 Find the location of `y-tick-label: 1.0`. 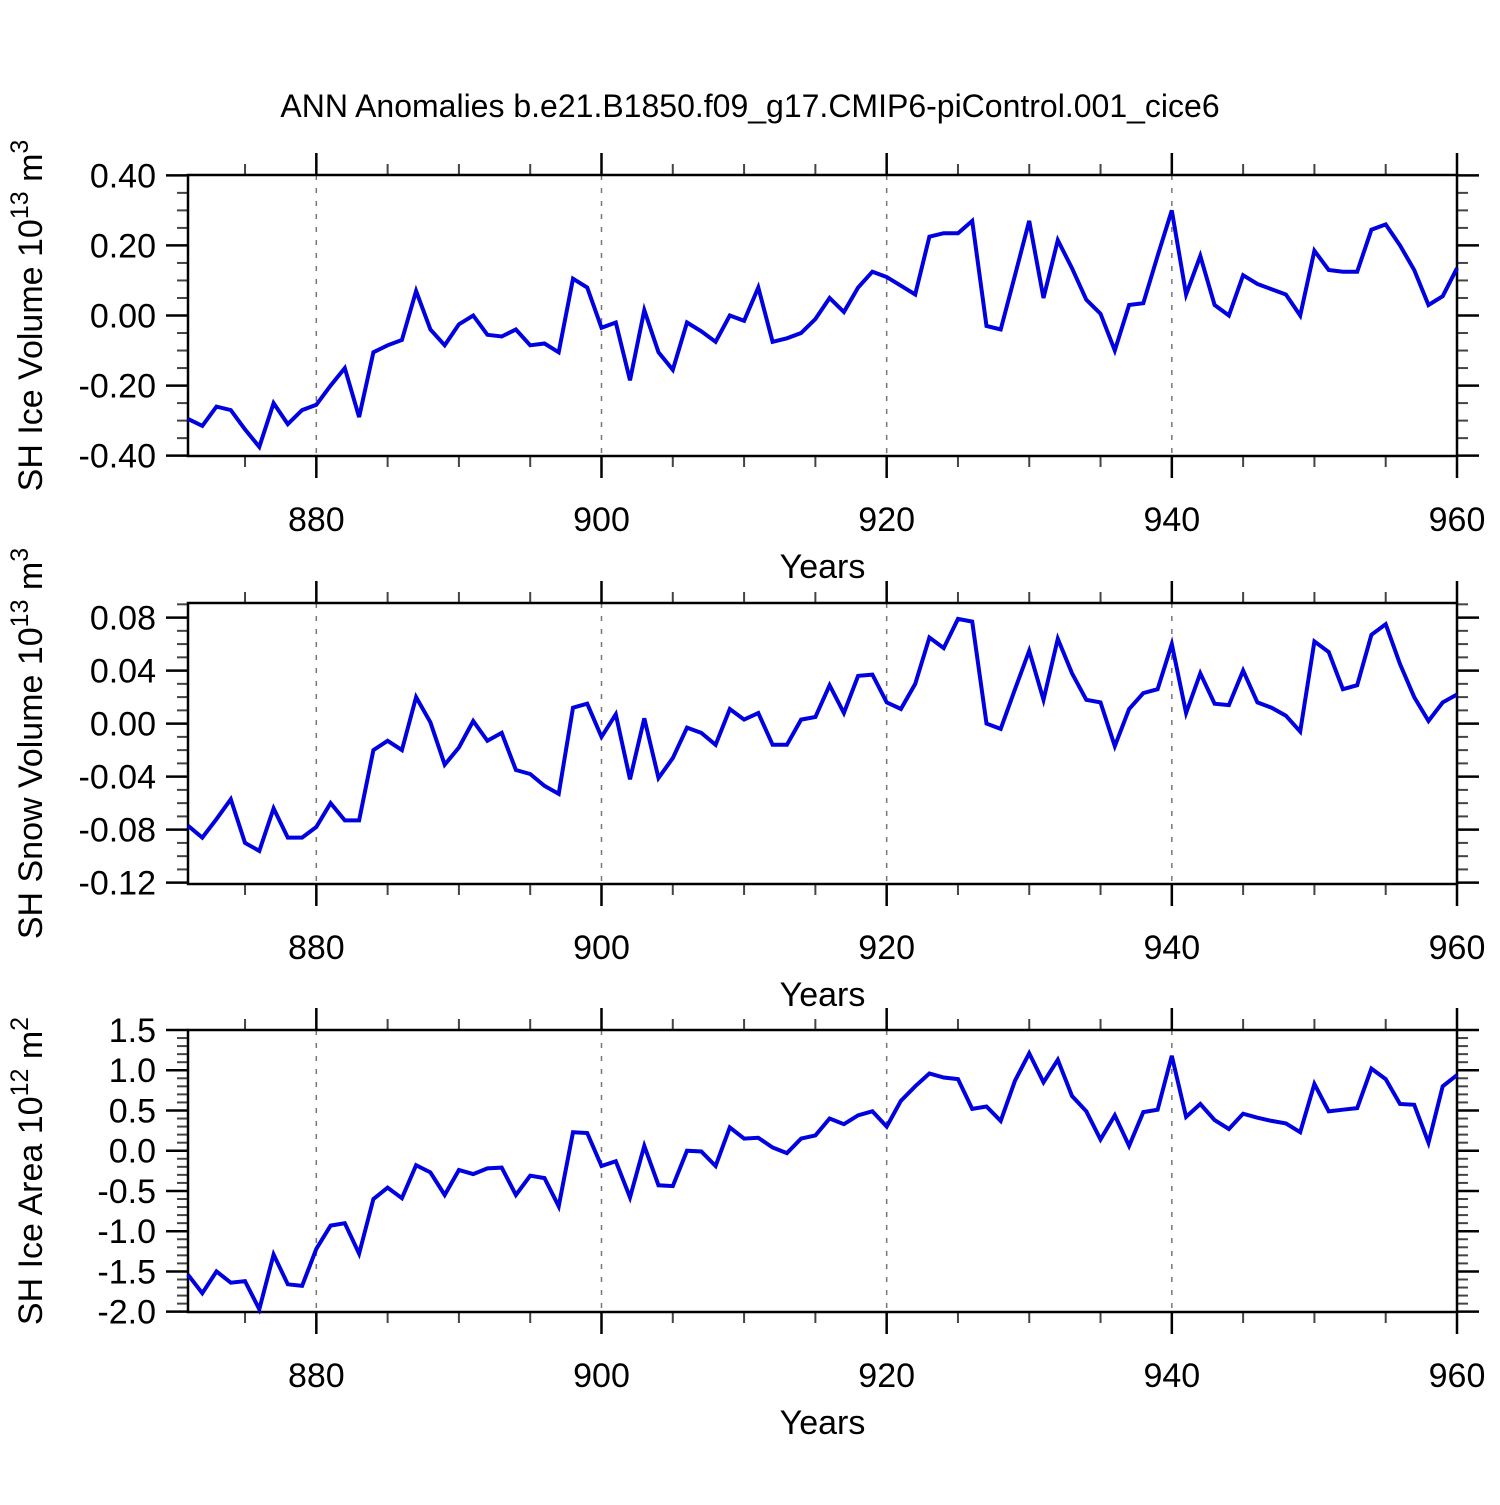

y-tick-label: 1.0 is located at coordinates (132, 1071).